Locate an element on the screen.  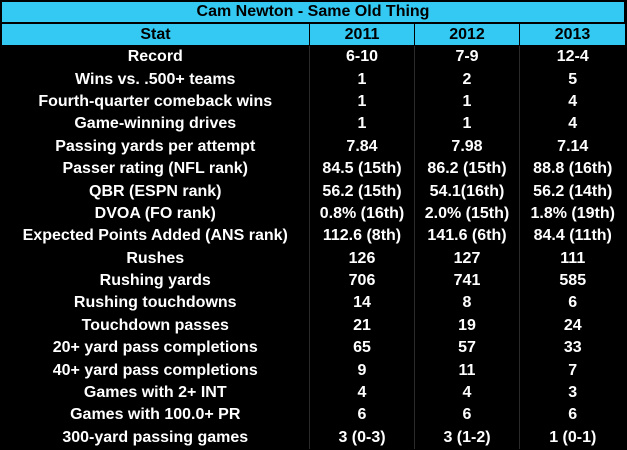
value-2011-cell: 4 is located at coordinates (362, 393).